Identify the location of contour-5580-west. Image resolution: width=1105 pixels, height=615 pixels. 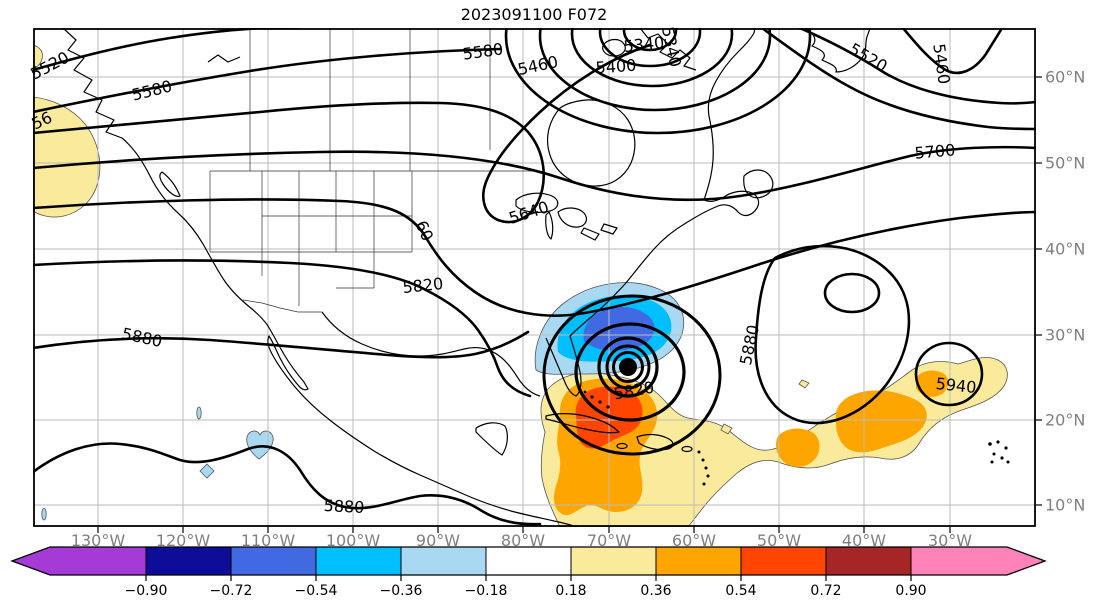
(267, 80).